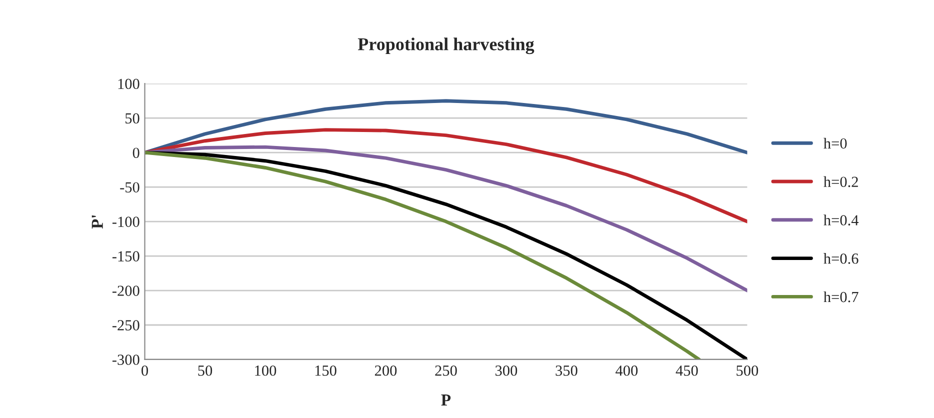 The width and height of the screenshot is (934, 418). Describe the element at coordinates (446, 370) in the screenshot. I see `x-tick-label: 250` at that location.